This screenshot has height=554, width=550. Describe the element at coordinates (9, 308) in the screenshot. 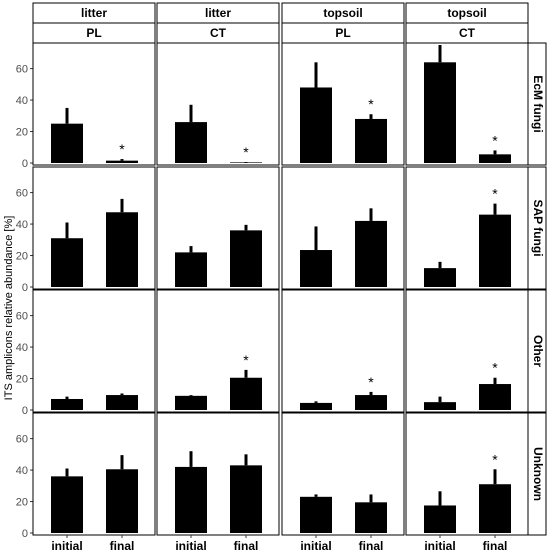

I see `y-axis-label: ITS amplicons relative abundance [%]` at that location.